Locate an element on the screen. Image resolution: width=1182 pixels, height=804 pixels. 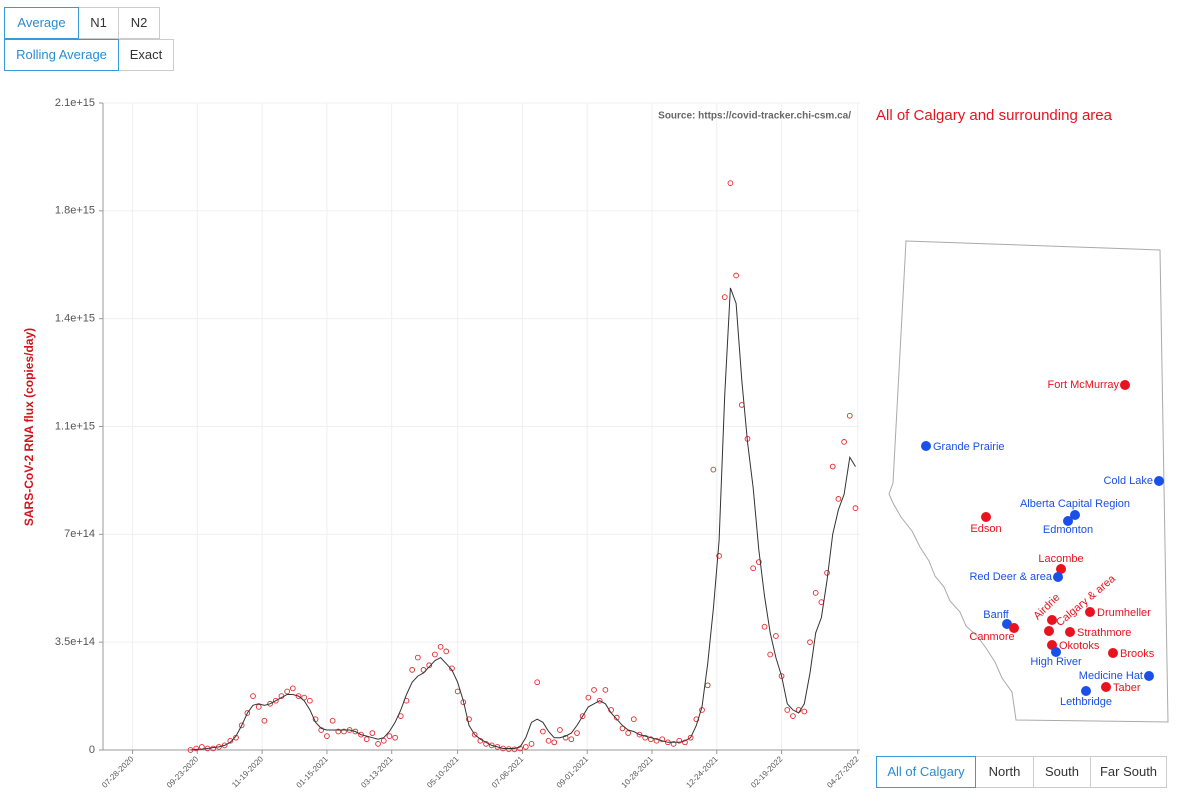
signal-button: N2 is located at coordinates (139, 23).